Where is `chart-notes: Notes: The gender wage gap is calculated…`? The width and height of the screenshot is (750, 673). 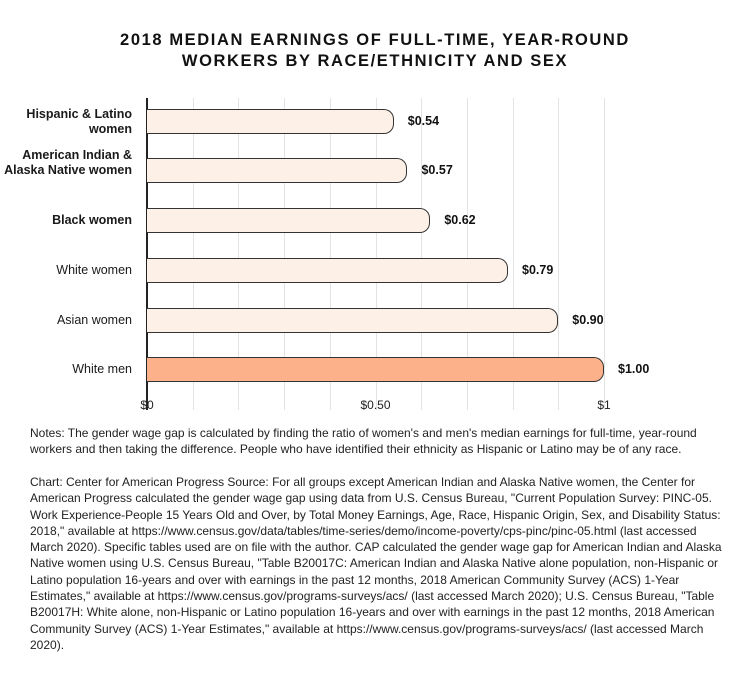 chart-notes: Notes: The gender wage gap is calculated… is located at coordinates (363, 441).